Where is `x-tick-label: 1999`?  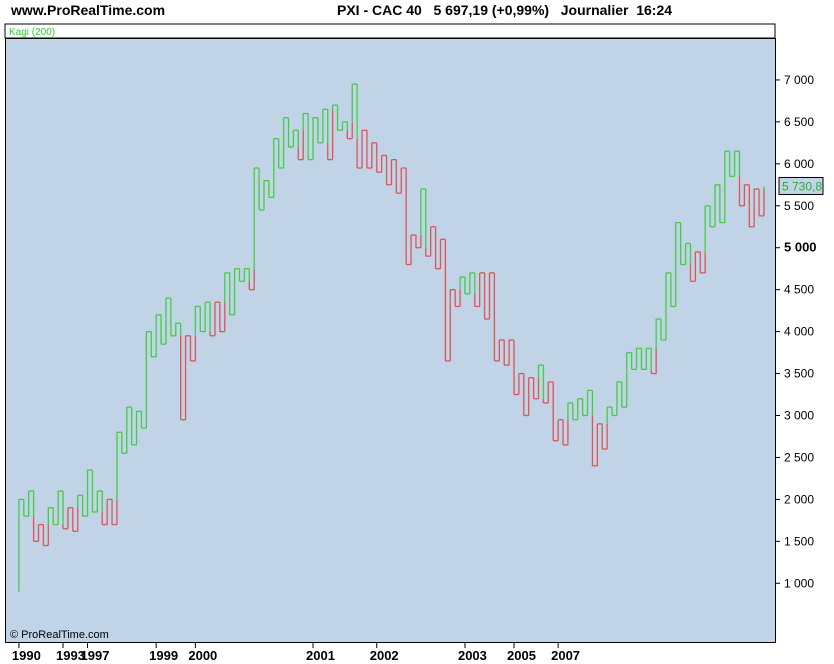 x-tick-label: 1999 is located at coordinates (163, 655).